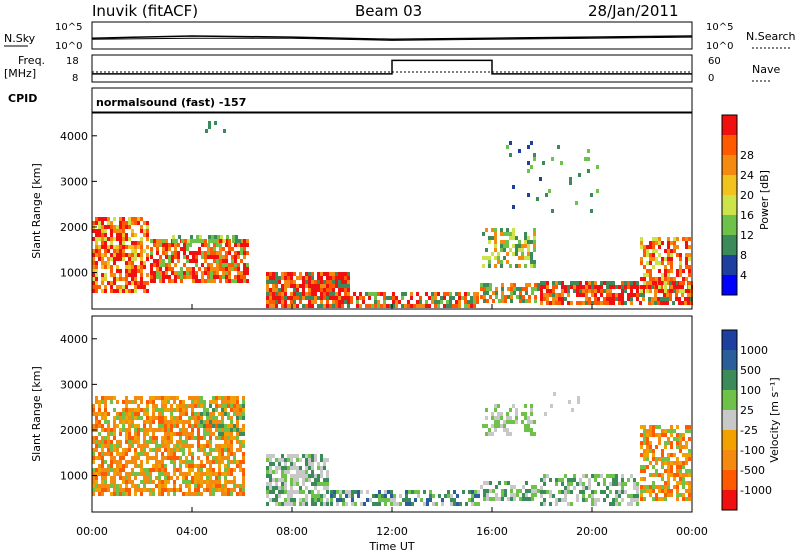 This screenshot has height=558, width=800. What do you see at coordinates (743, 255) in the screenshot?
I see `colorbar-tick-label: 8` at bounding box center [743, 255].